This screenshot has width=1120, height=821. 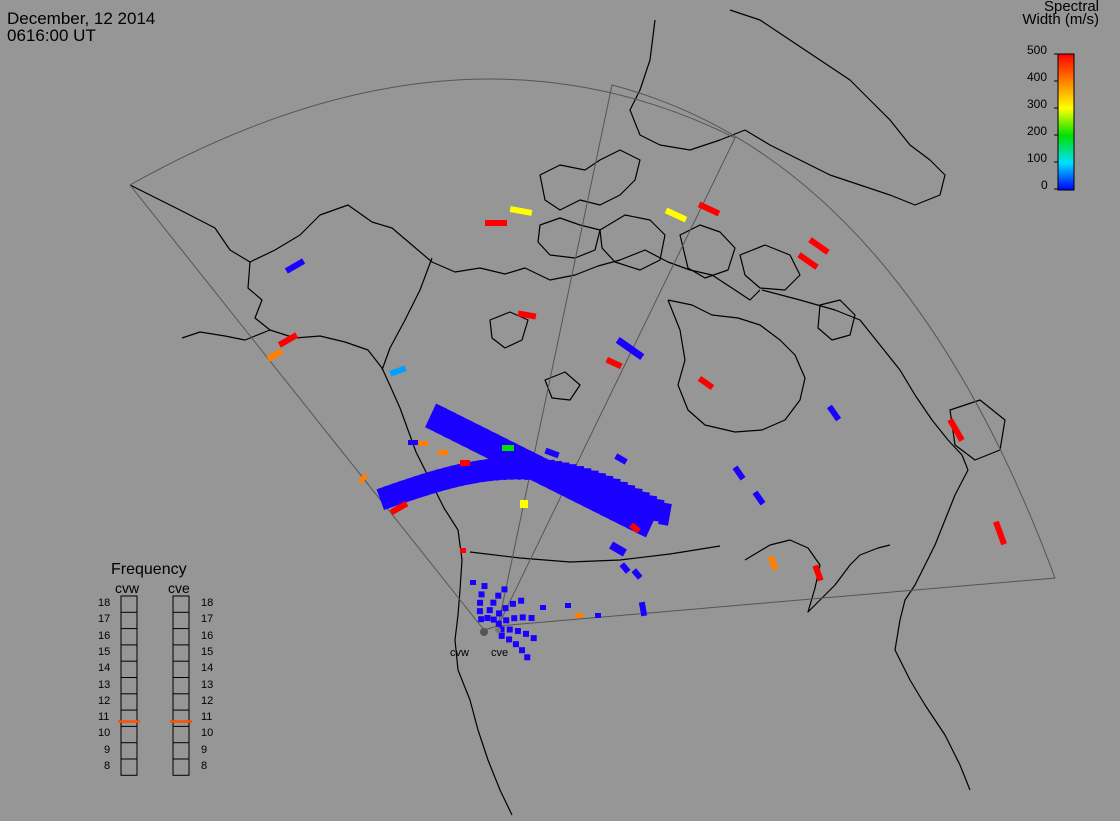 I want to click on time-label: 0616:00 UT, so click(x=51, y=35).